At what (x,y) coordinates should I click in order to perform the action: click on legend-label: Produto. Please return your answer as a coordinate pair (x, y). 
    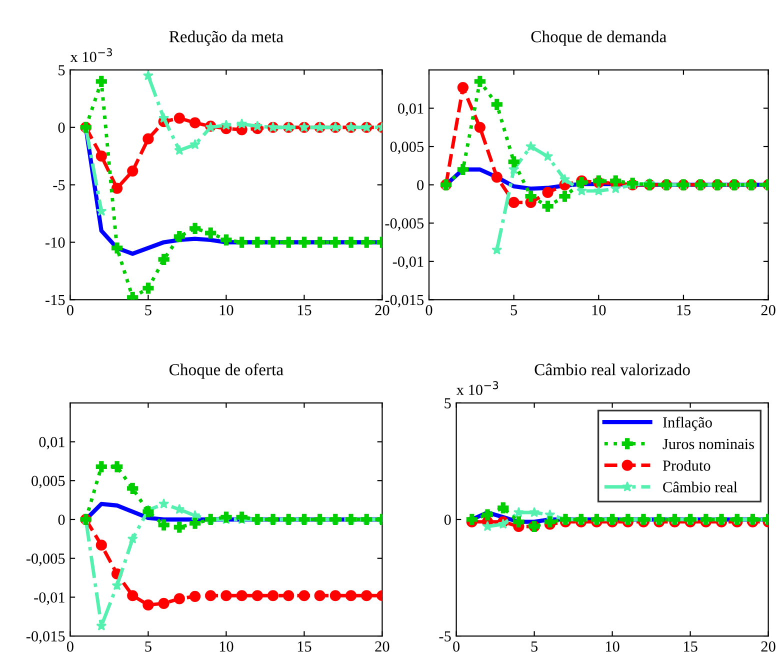
    Looking at the image, I should click on (686, 465).